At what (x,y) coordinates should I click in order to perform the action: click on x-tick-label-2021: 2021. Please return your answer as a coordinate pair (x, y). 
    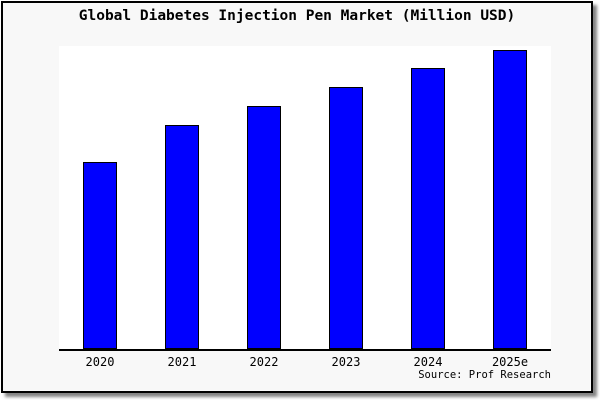
    Looking at the image, I should click on (182, 362).